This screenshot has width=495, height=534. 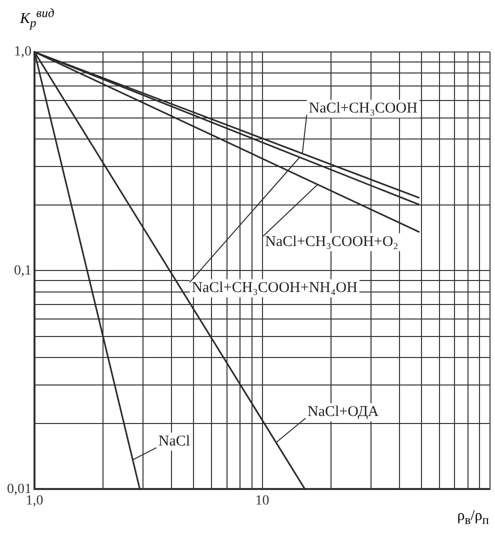 What do you see at coordinates (262, 500) in the screenshot?
I see `x-tick-label: 10` at bounding box center [262, 500].